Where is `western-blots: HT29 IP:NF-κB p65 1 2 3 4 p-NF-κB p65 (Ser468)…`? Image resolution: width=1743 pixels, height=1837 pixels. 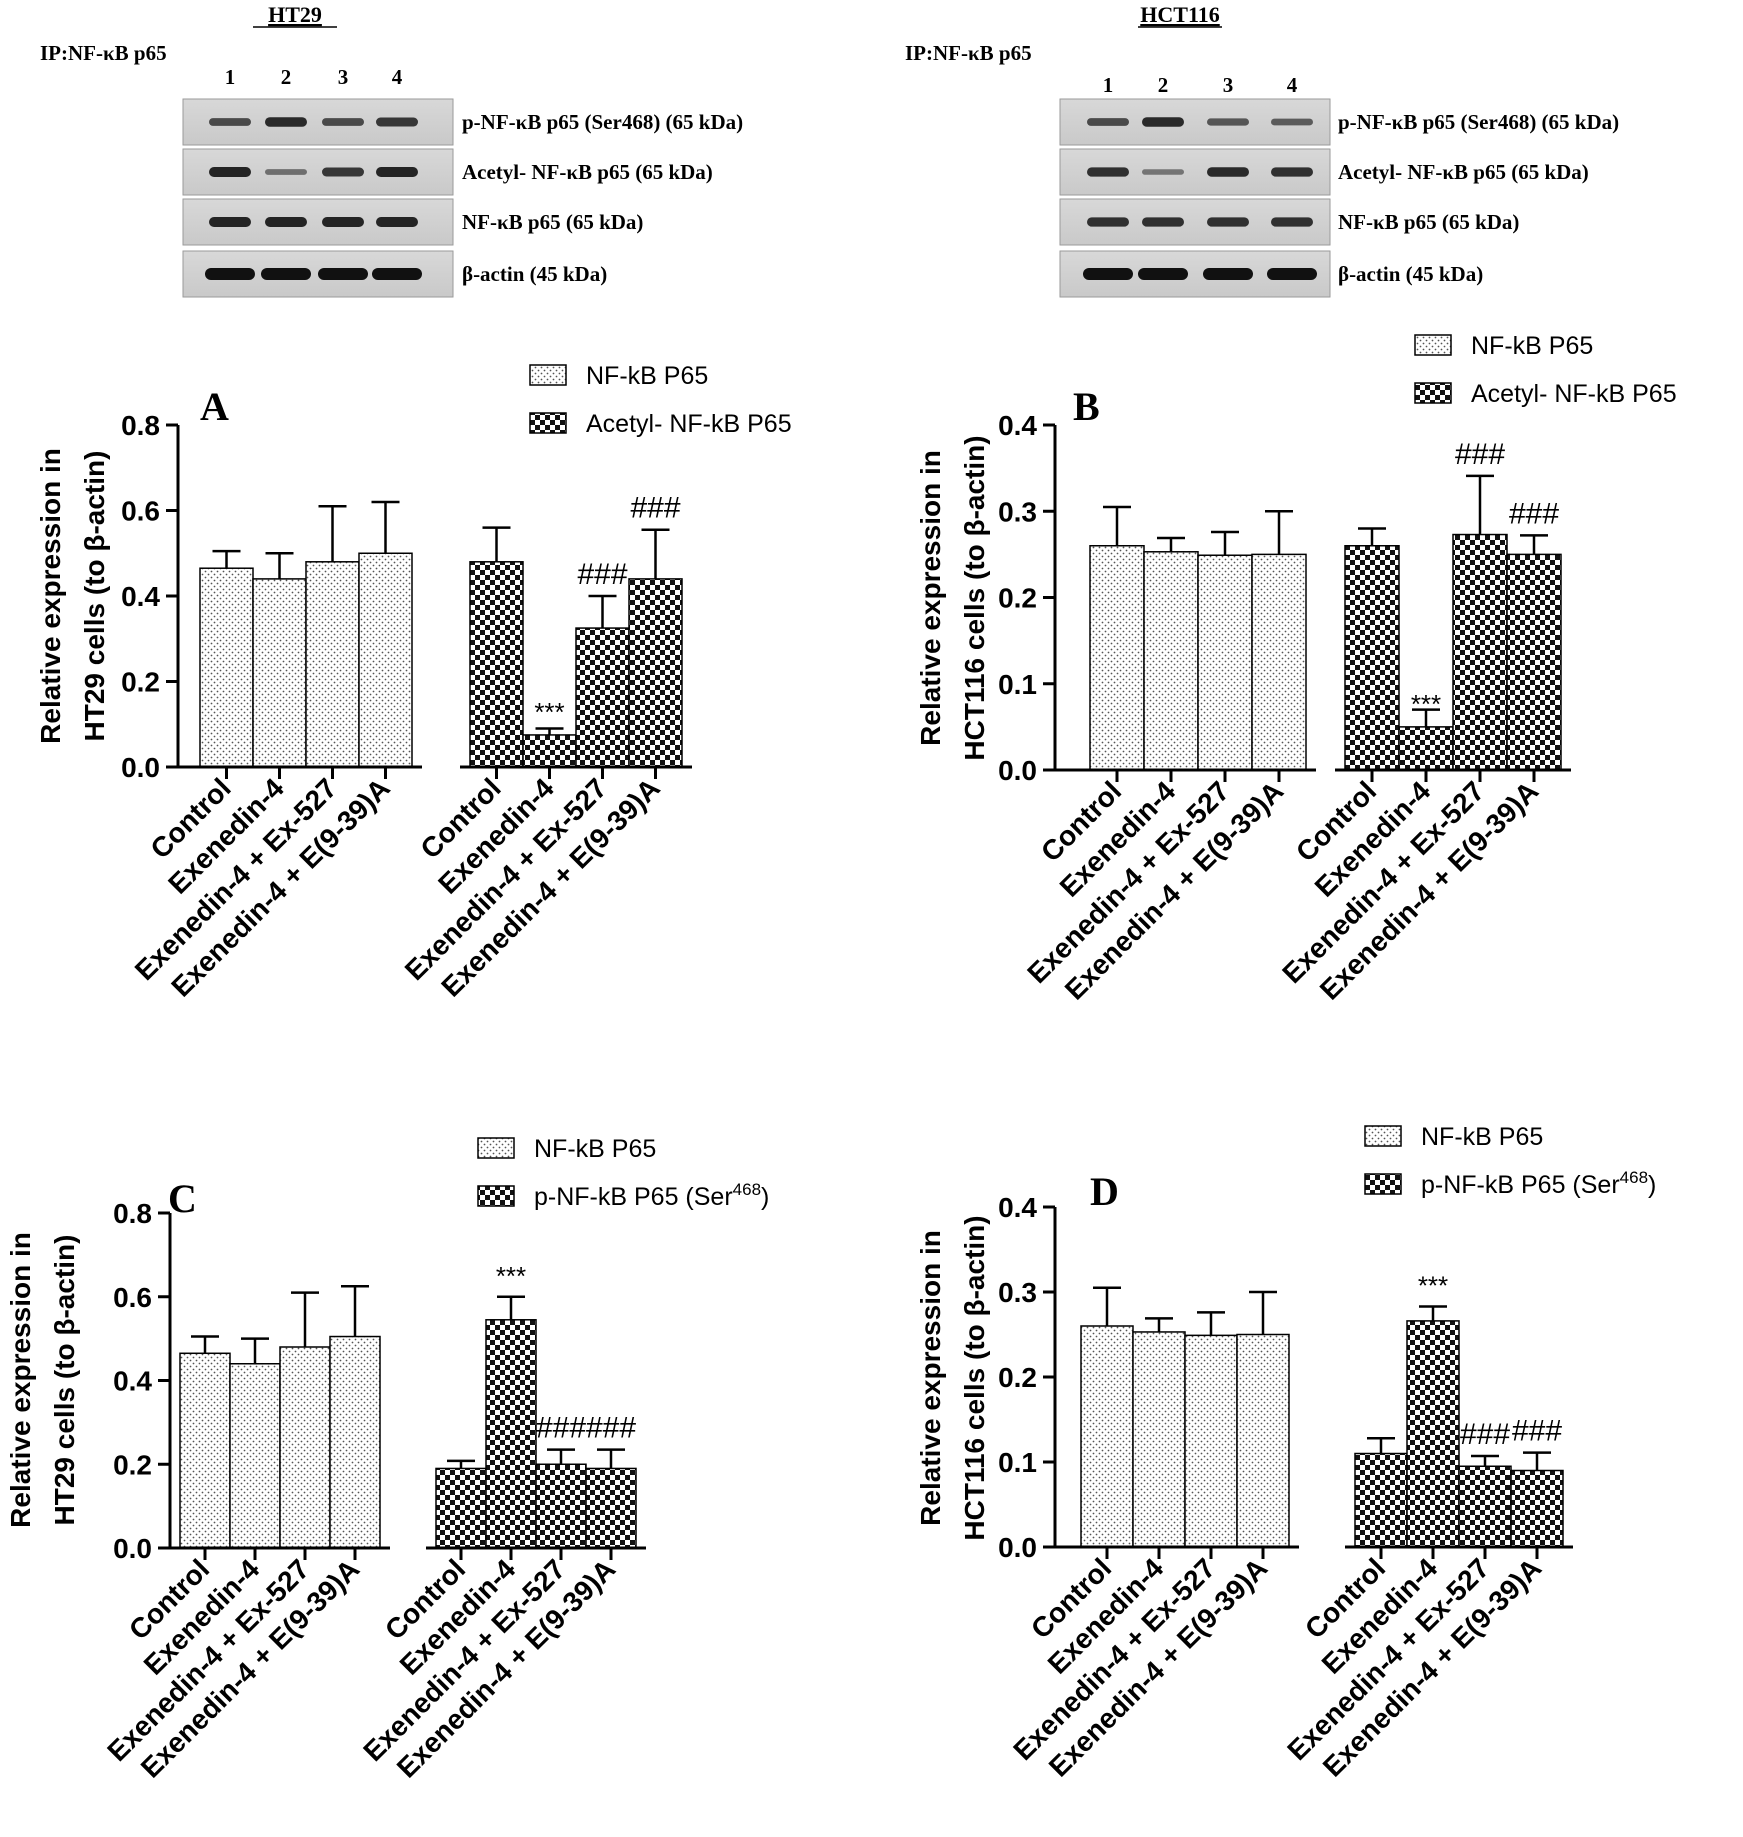
western-blots: HT29 IP:NF-κB p65 1 2 3 4 p-NF-κB p65 (Ser468)… is located at coordinates (829, 150).